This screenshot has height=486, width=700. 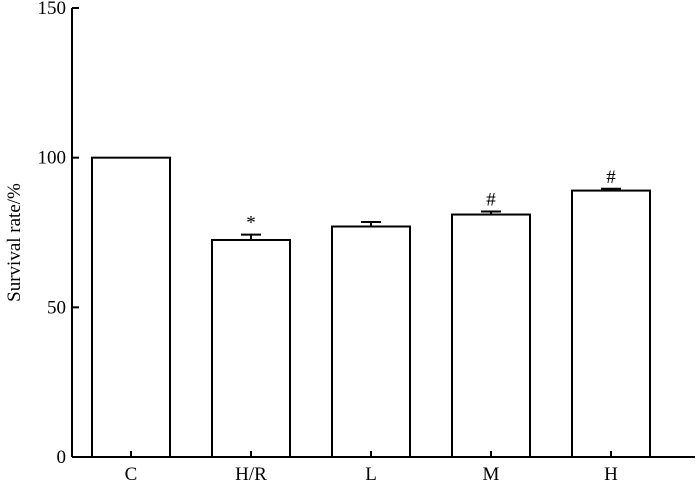 What do you see at coordinates (371, 341) in the screenshot?
I see `bar-l` at bounding box center [371, 341].